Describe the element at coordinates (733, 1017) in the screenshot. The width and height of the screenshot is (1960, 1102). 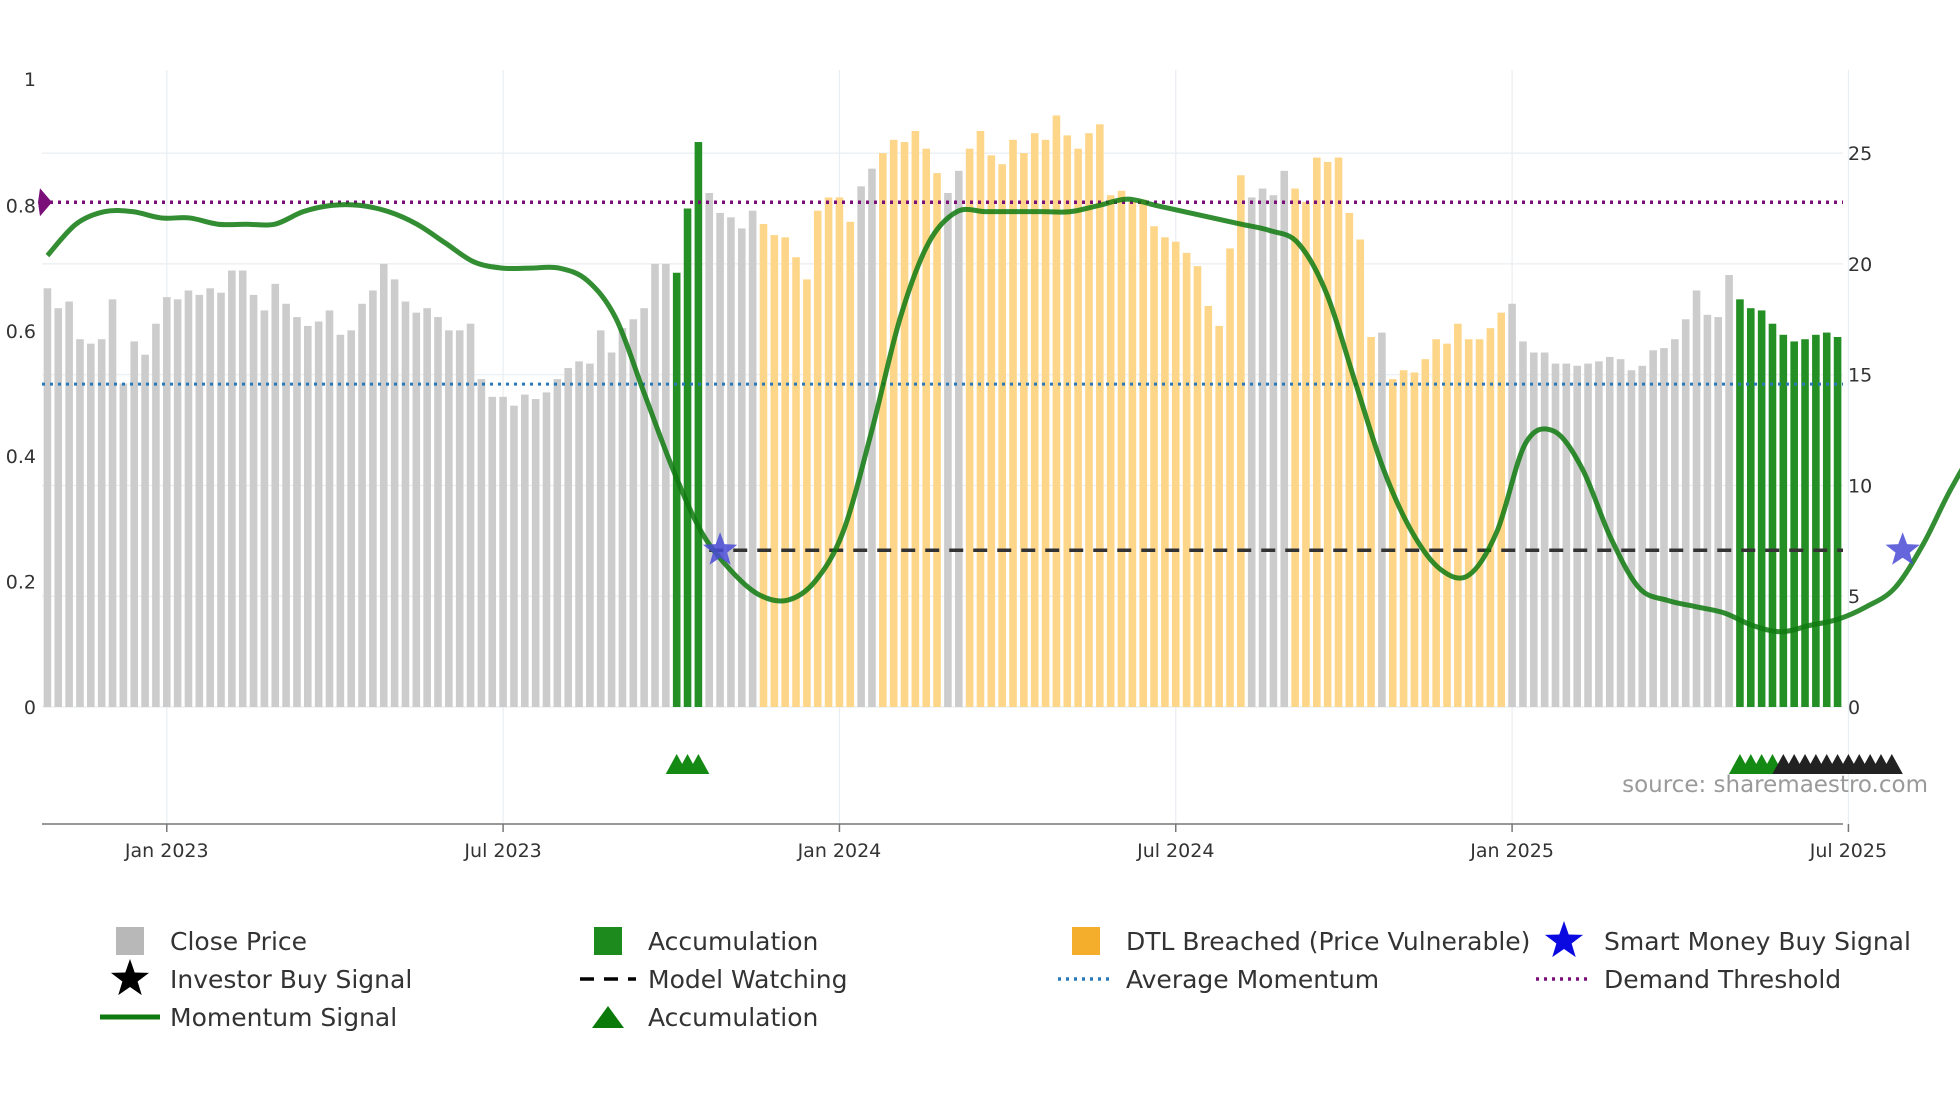
I see `legend-label: Accumulation` at that location.